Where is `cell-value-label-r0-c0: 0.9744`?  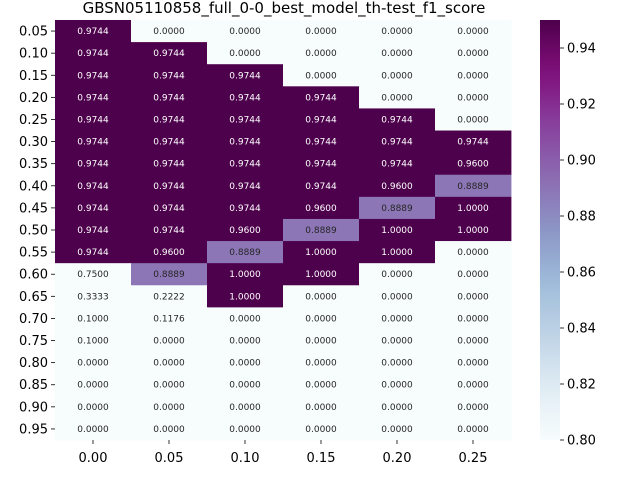
cell-value-label-r0-c0: 0.9744 is located at coordinates (93, 32).